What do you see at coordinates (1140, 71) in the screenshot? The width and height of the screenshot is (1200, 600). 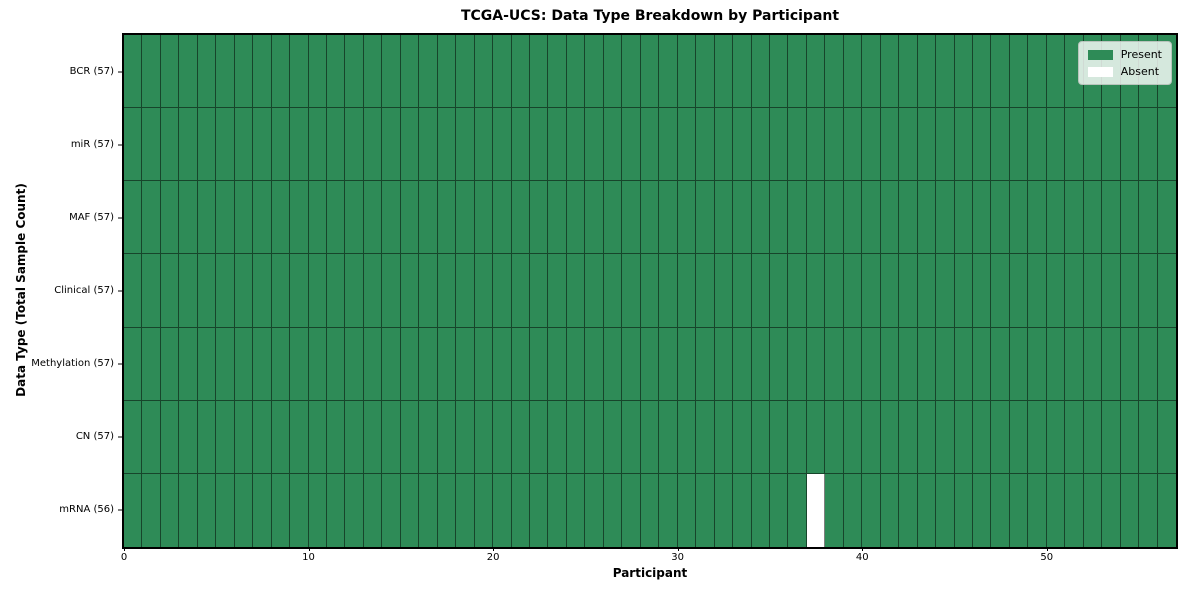 I see `legend-label: Absent` at bounding box center [1140, 71].